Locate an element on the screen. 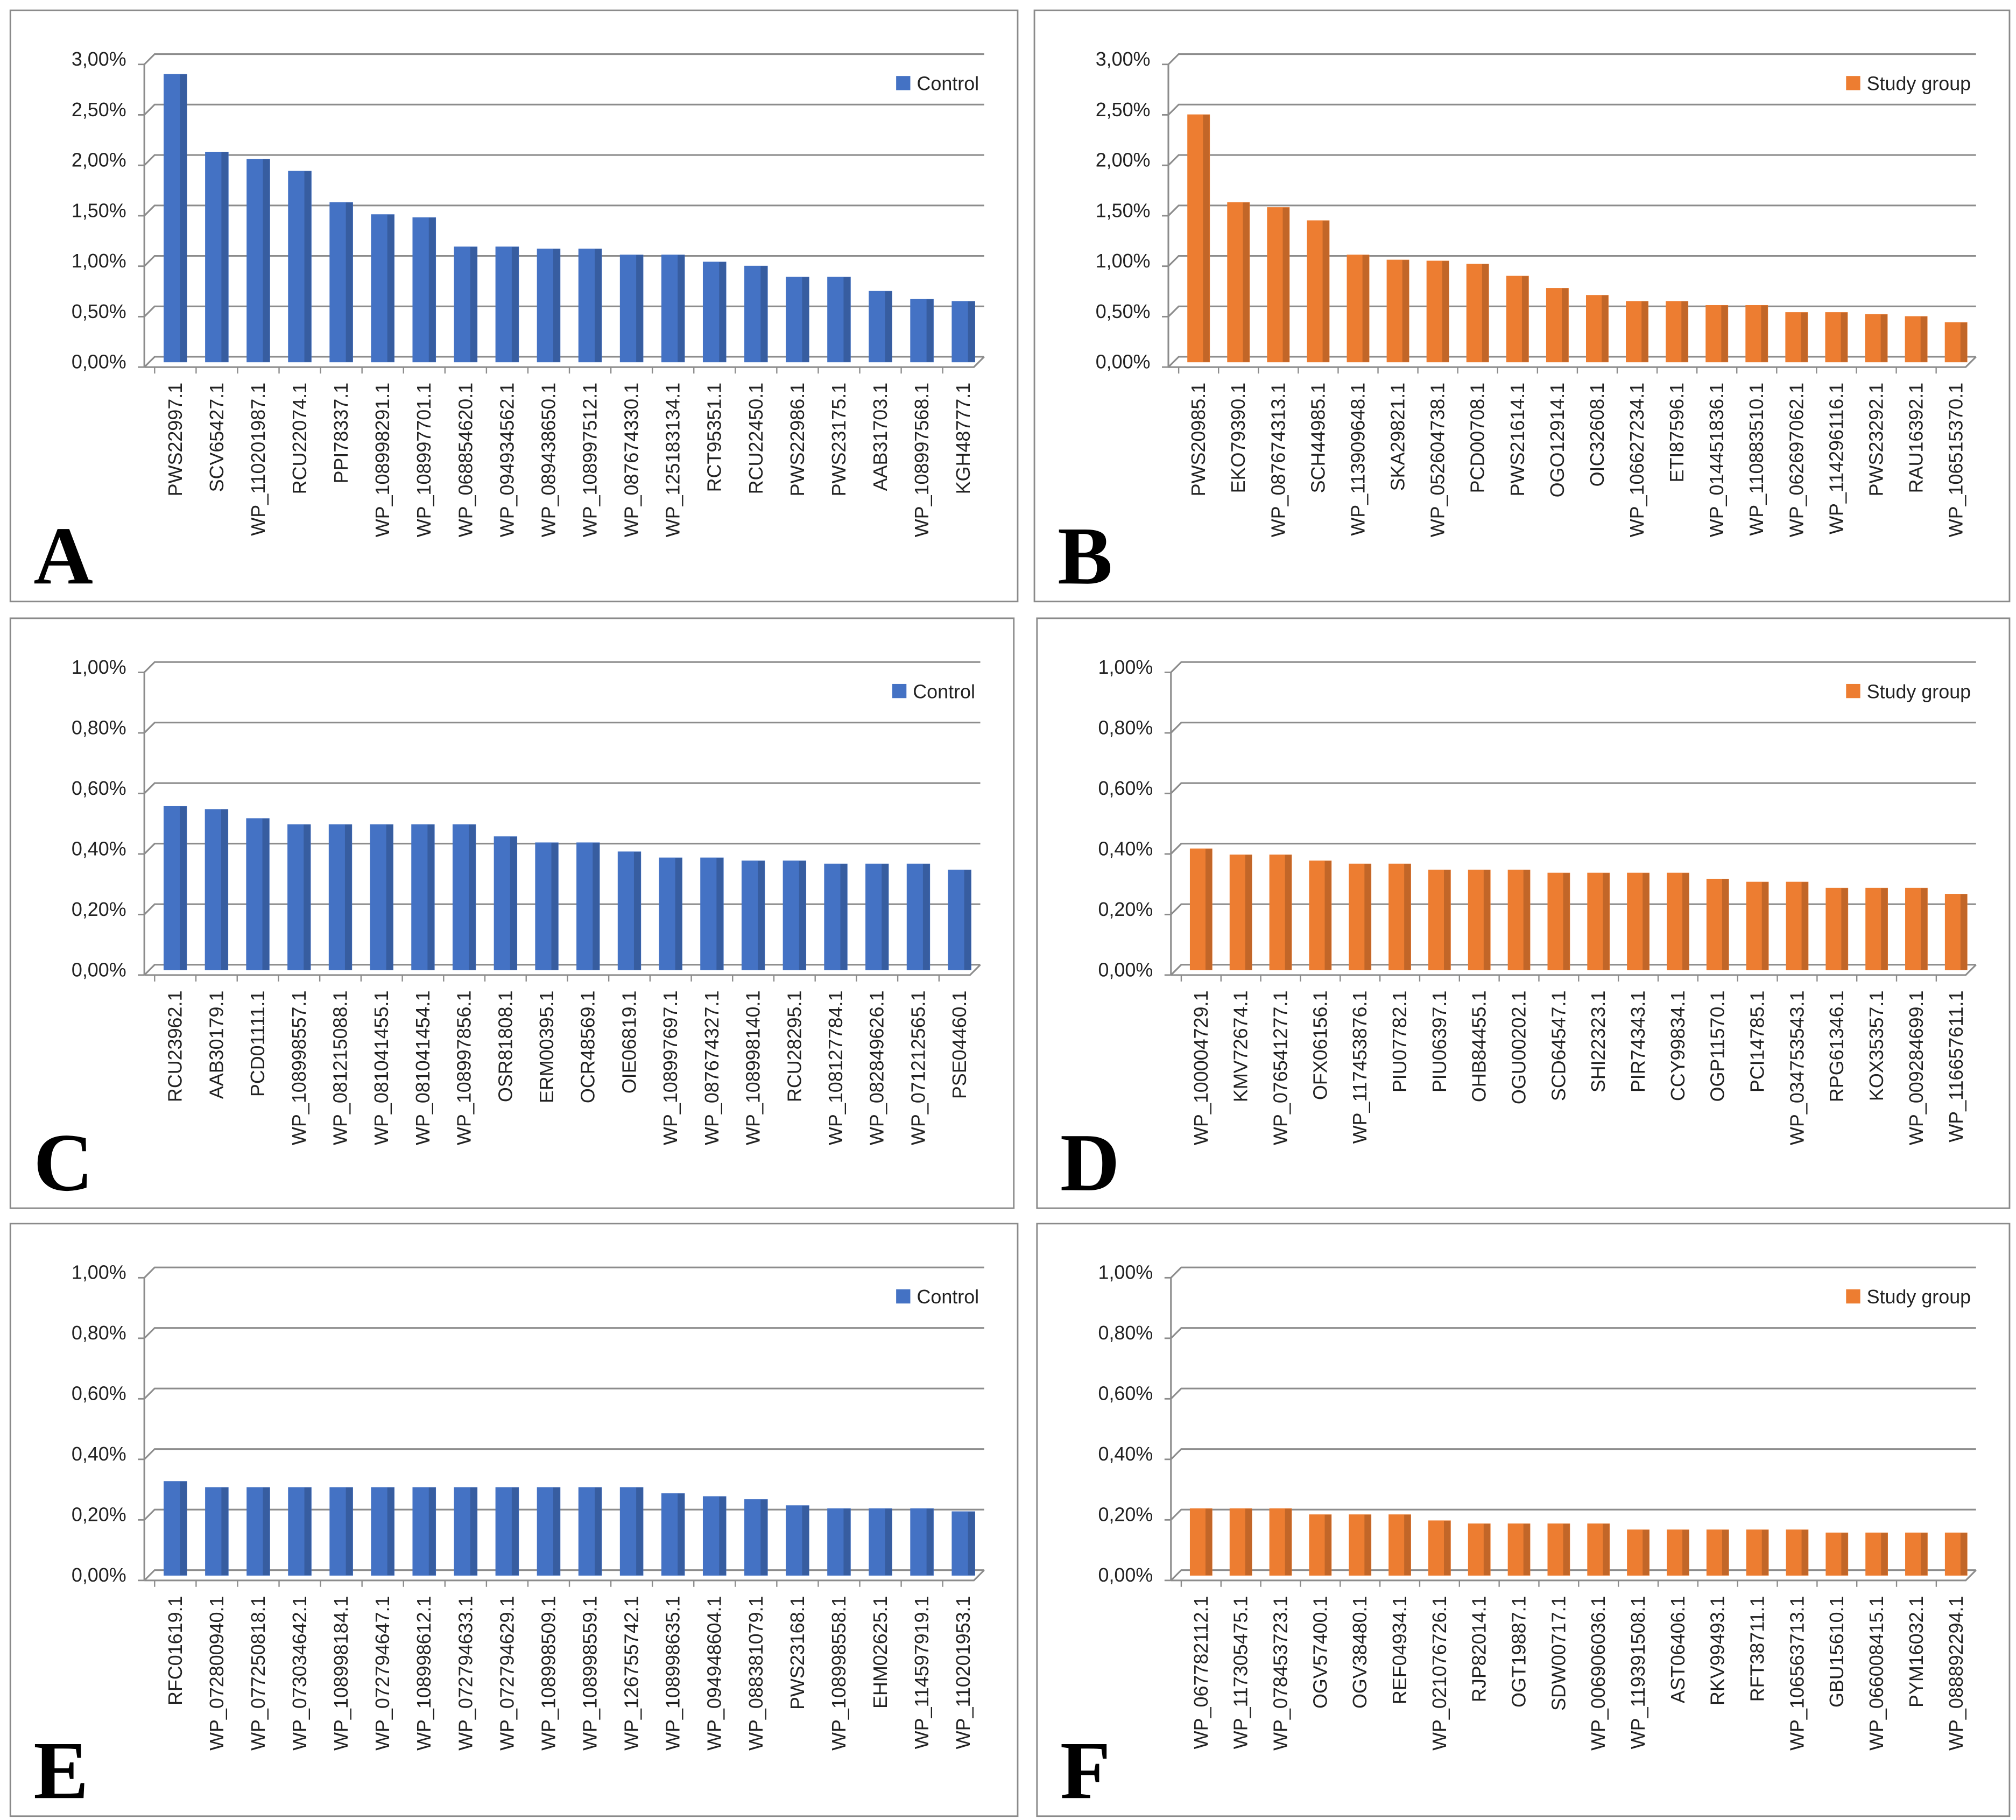 The image size is (2016, 1820). y-tick-label: 2,50% is located at coordinates (1123, 110).